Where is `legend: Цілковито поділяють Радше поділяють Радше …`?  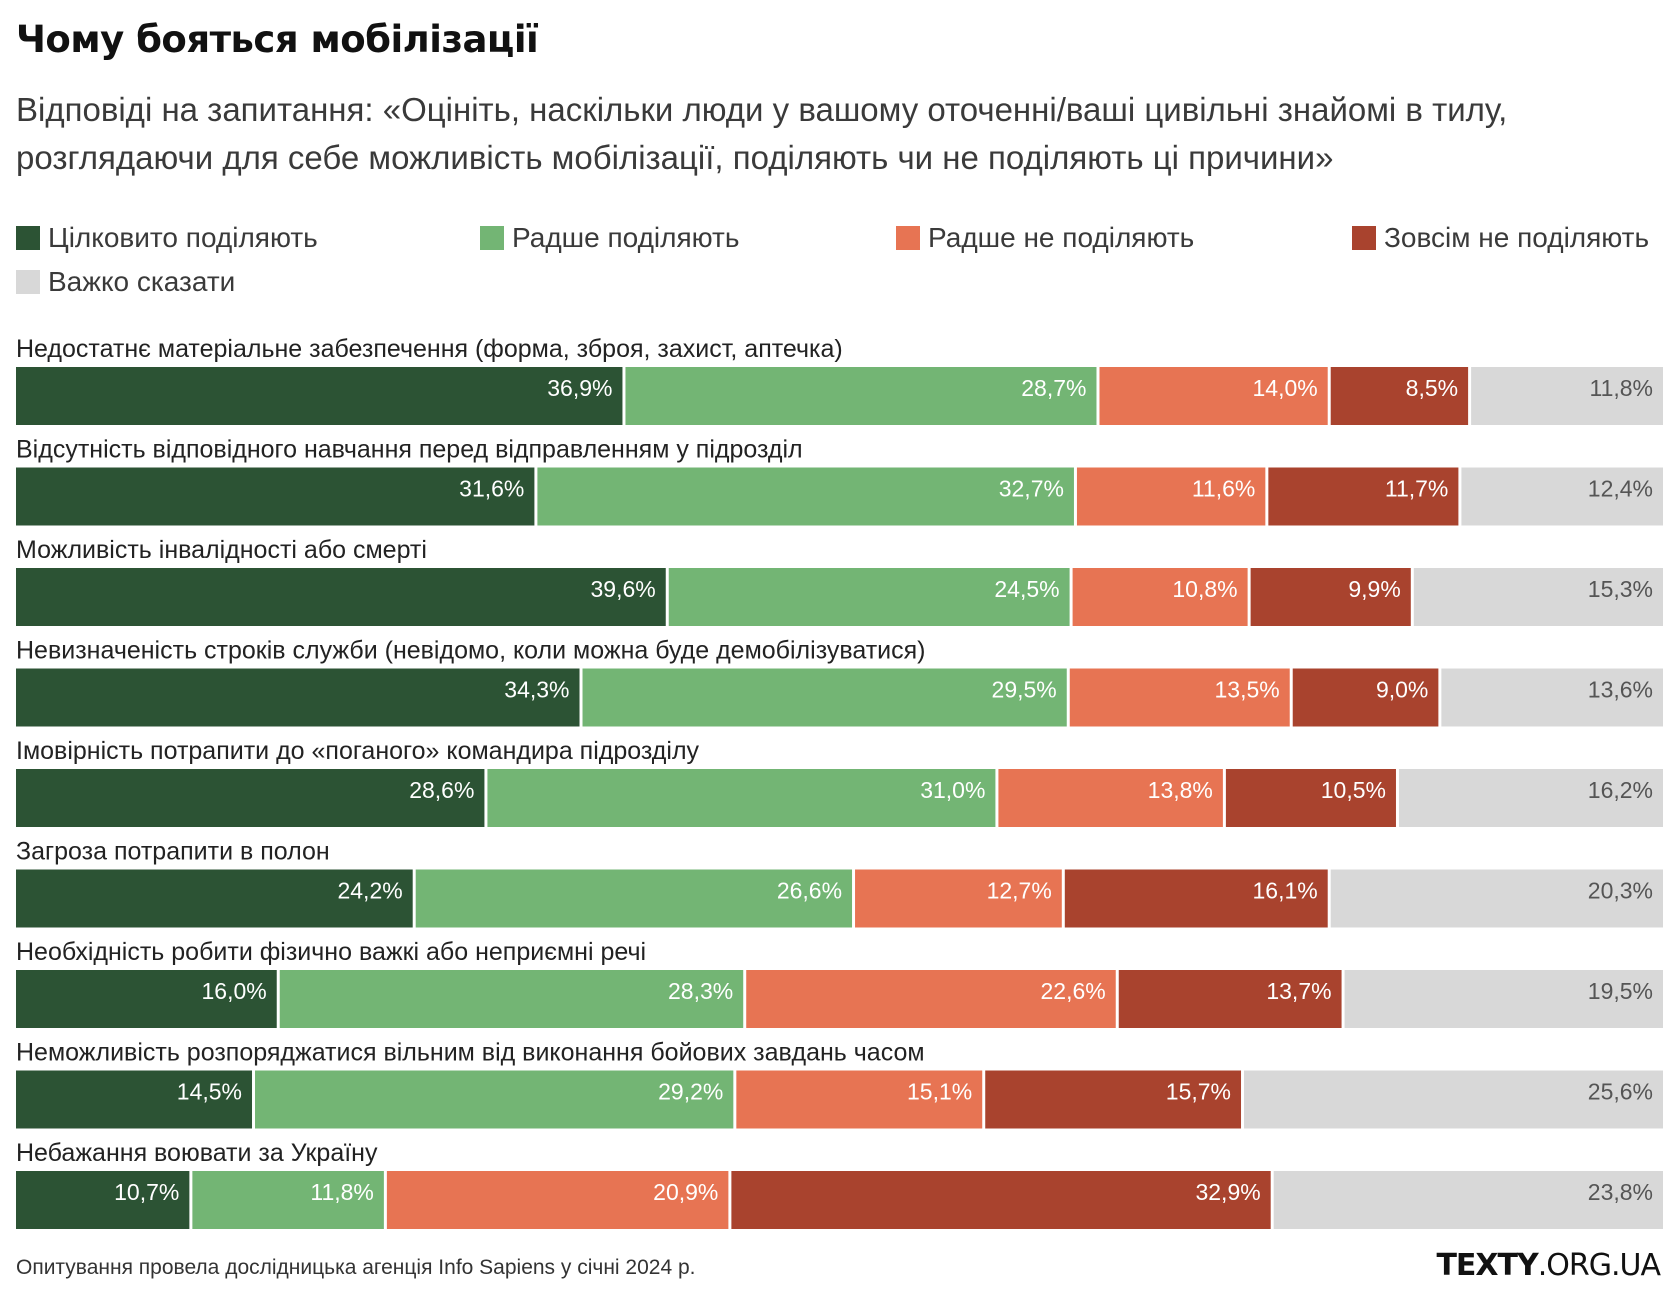
legend: Цілковито поділяють Радше поділяють Радше … is located at coordinates (841, 270).